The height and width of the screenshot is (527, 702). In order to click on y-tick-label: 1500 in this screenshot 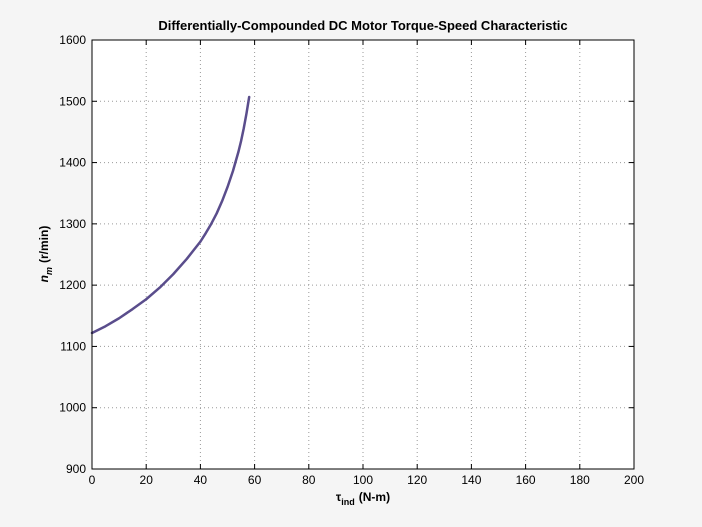, I will do `click(72, 101)`.